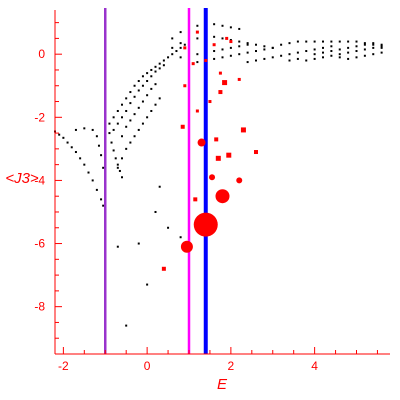 This screenshot has width=400, height=400. Describe the element at coordinates (39, 244) in the screenshot. I see `y-tick-label: -6` at that location.